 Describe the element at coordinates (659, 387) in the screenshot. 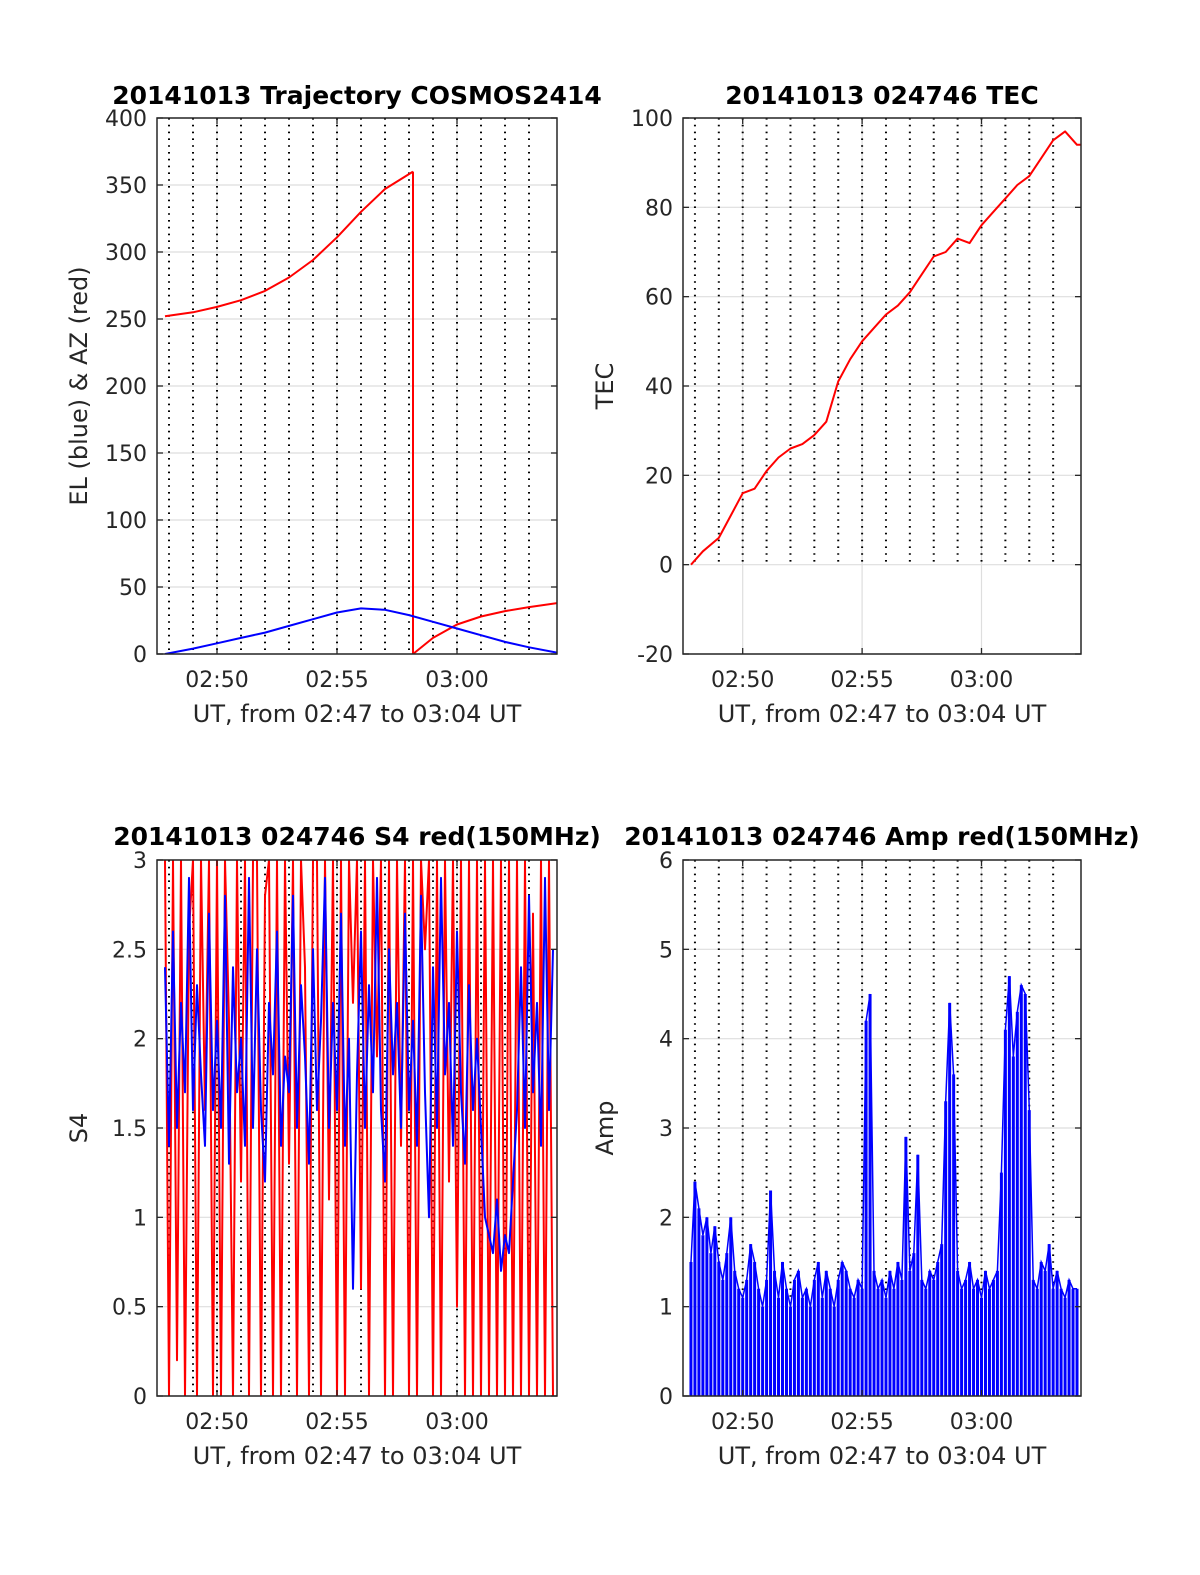

I see `y-tick-label: 40` at that location.